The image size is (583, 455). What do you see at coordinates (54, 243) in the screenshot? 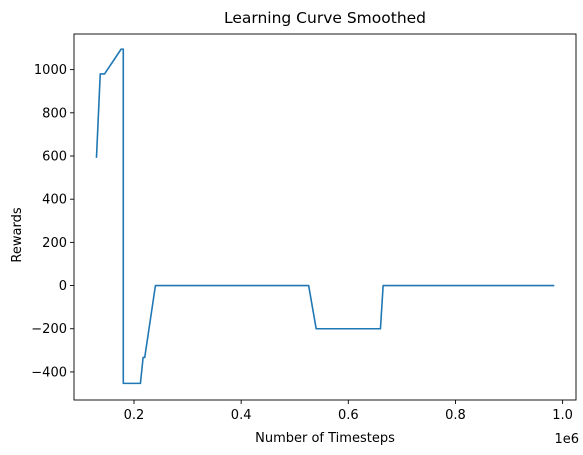
I see `y-tick-label: 200` at bounding box center [54, 243].